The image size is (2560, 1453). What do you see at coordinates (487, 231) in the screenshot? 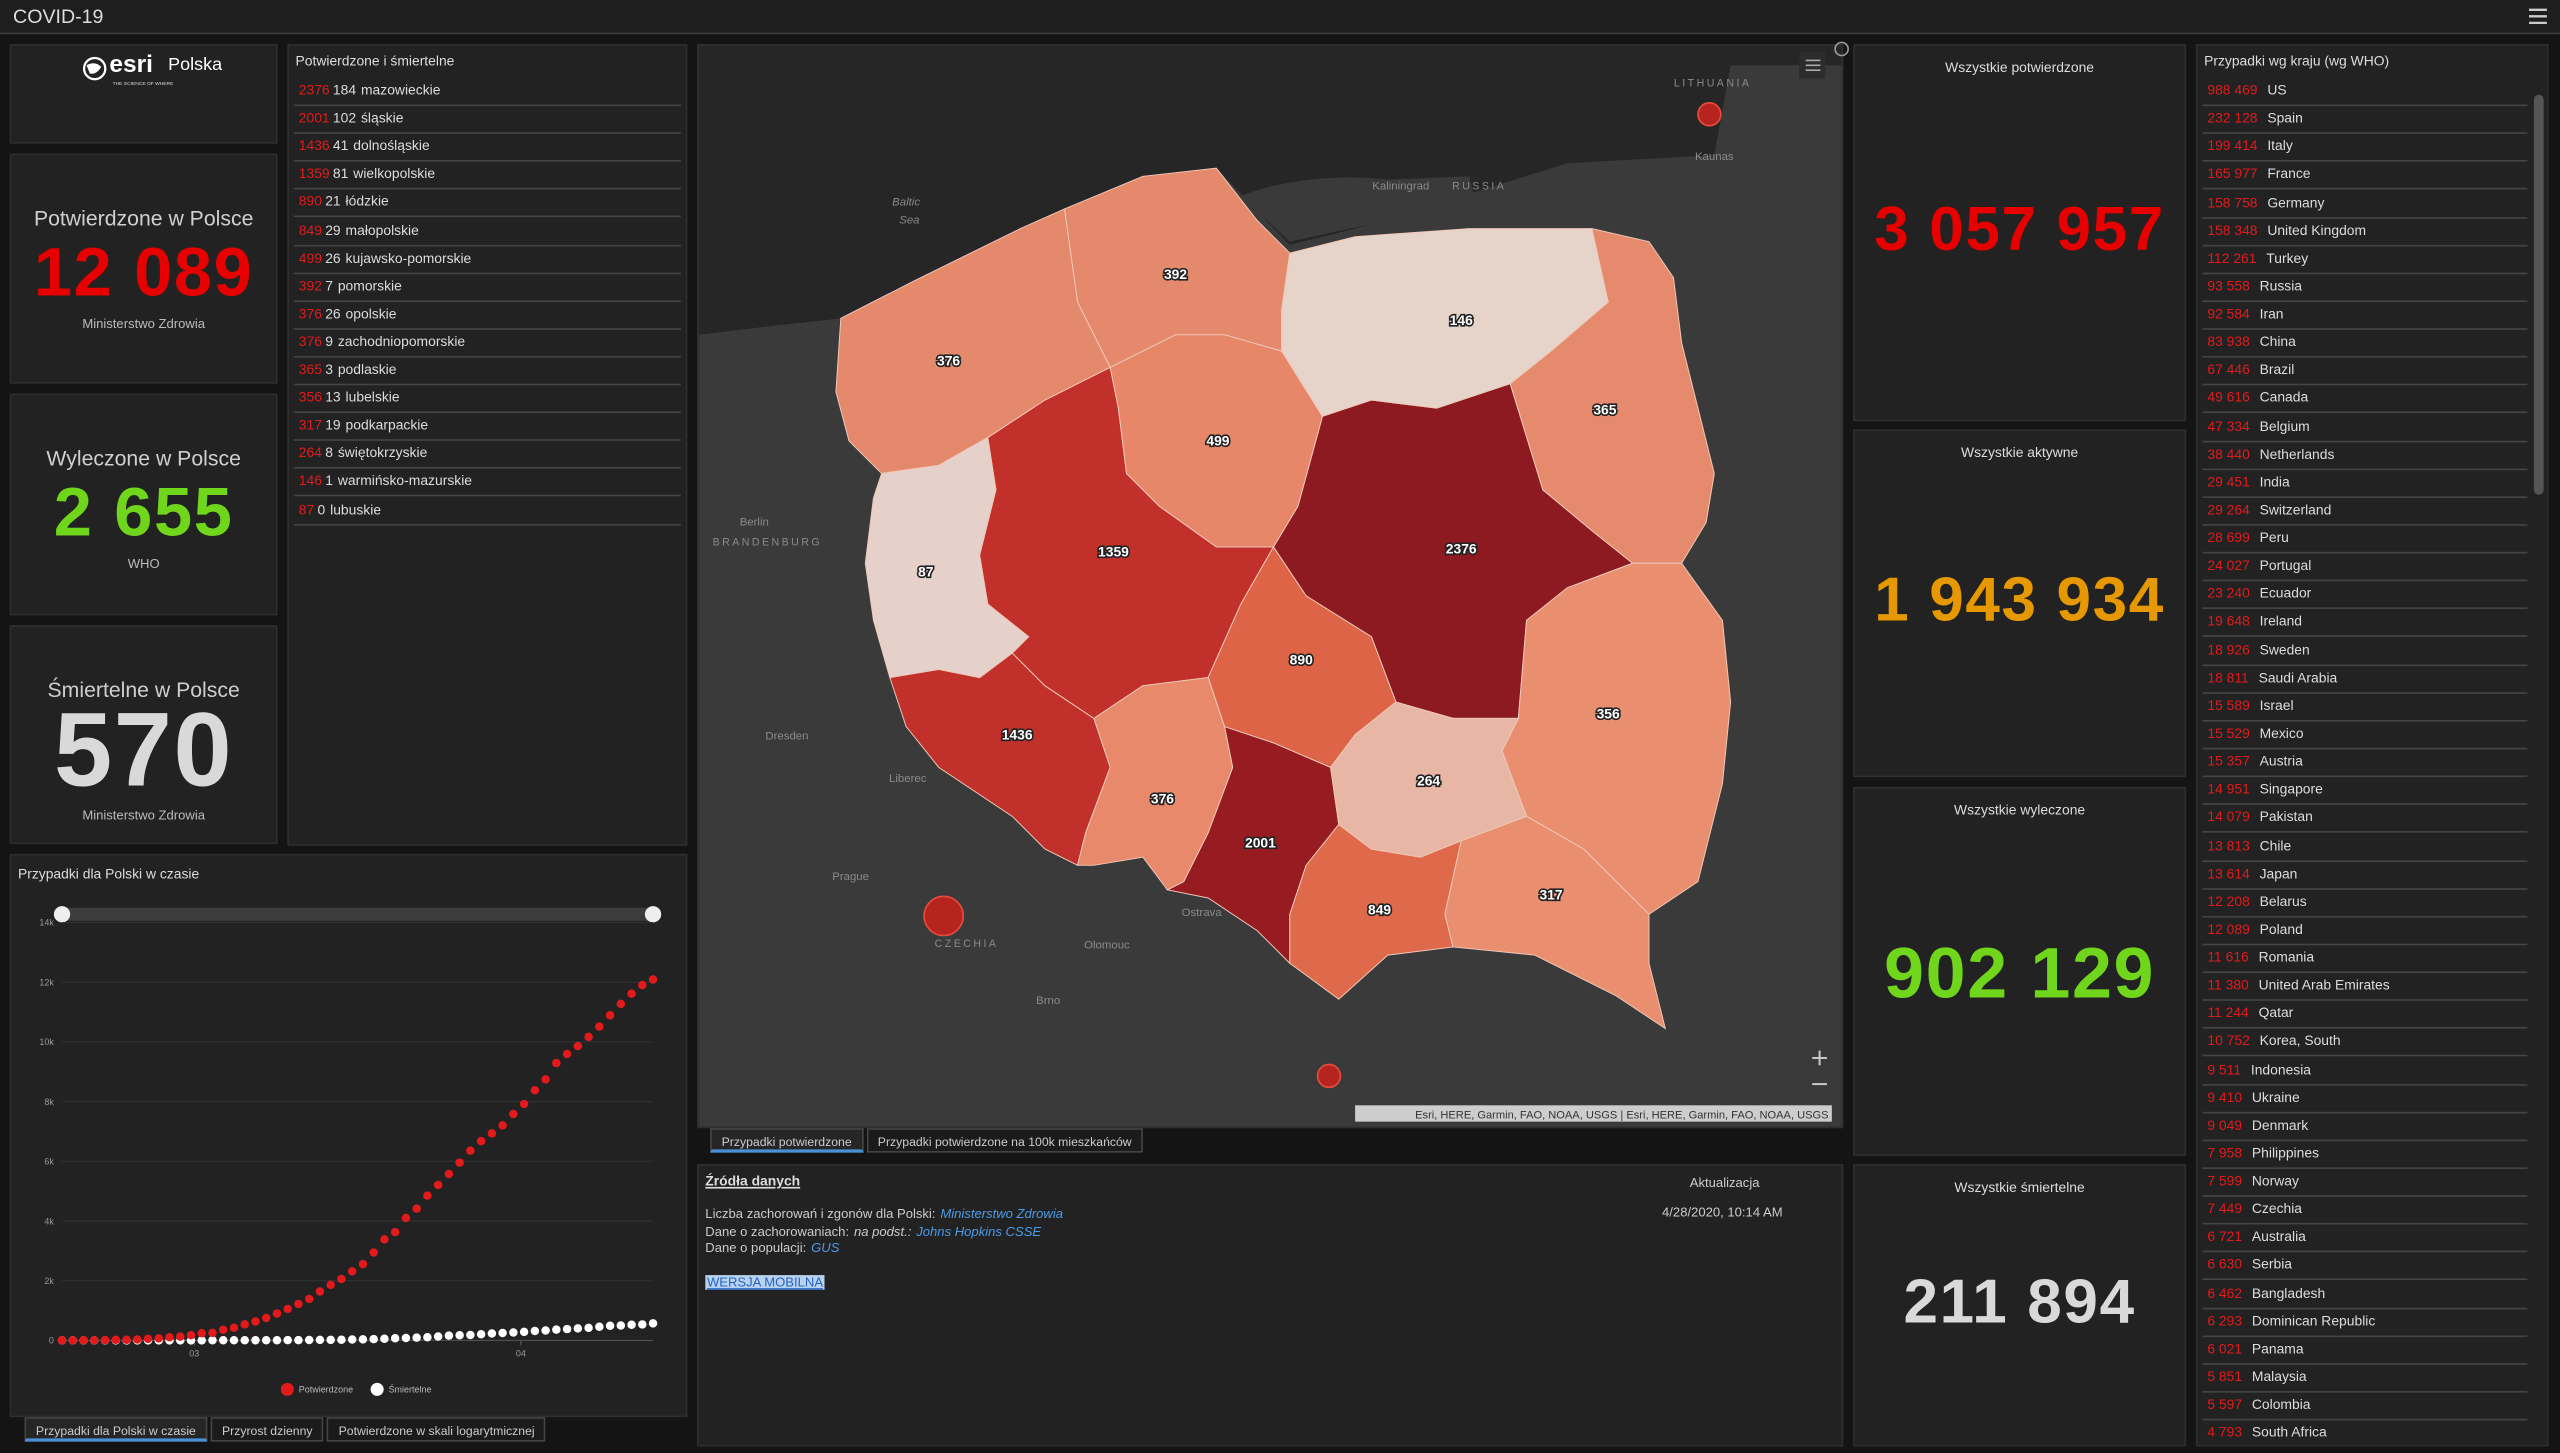
I see `region-row: 849 29 małopolskie` at bounding box center [487, 231].